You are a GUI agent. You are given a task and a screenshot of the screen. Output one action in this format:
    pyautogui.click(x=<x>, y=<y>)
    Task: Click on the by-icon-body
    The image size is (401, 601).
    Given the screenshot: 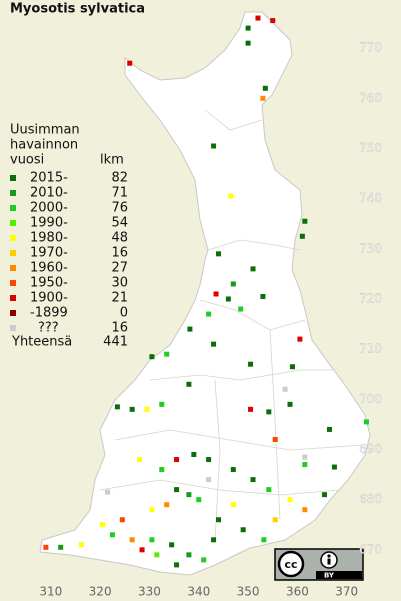 What is the action you would take?
    pyautogui.click(x=329, y=561)
    